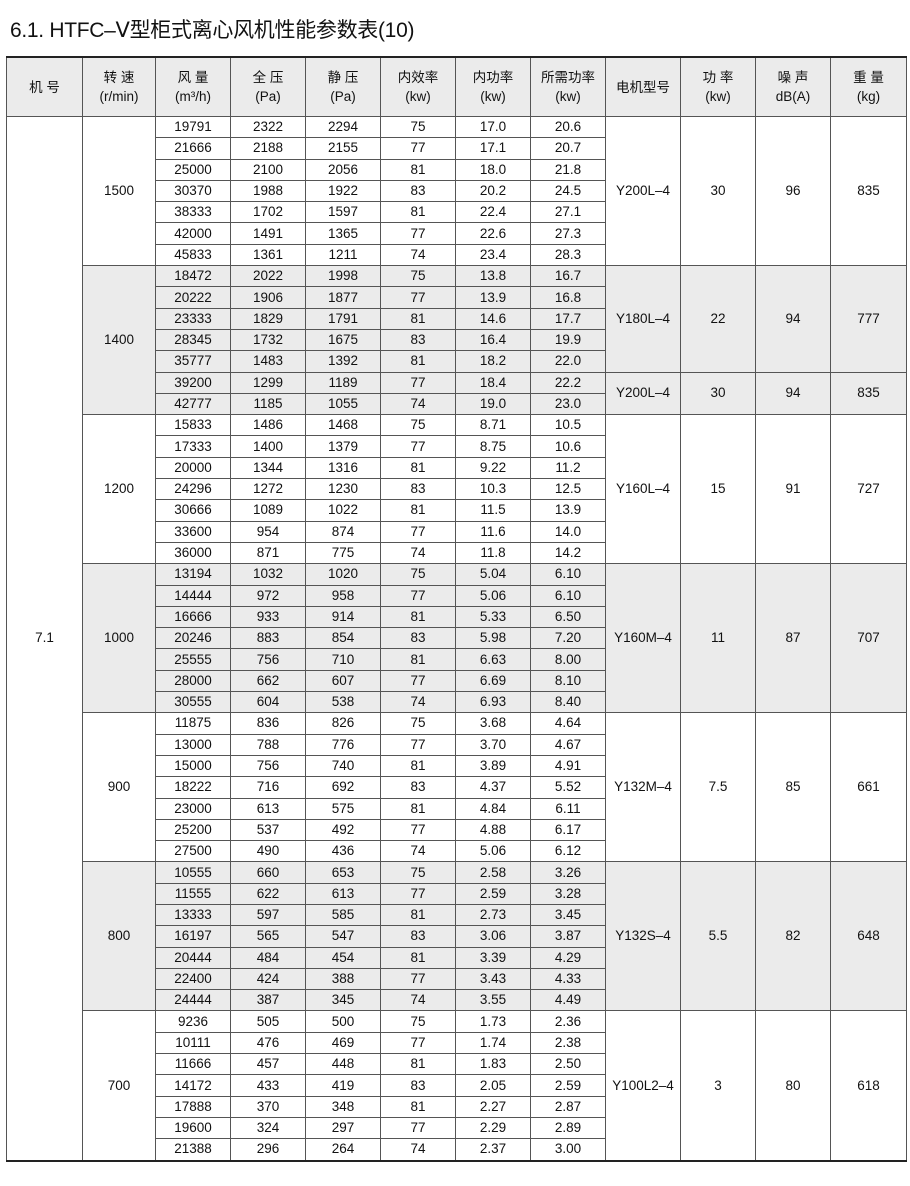  Describe the element at coordinates (493, 872) in the screenshot. I see `data-cell: 2.58` at that location.